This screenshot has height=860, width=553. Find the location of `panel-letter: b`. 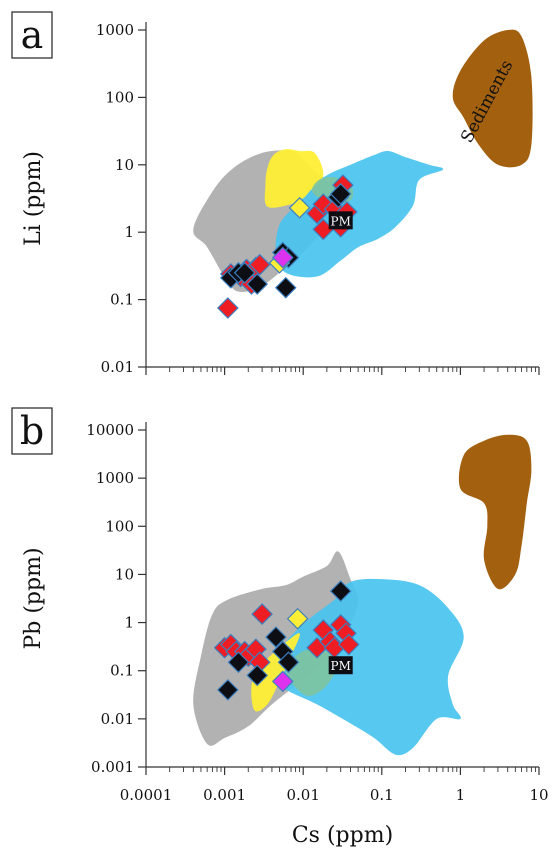

panel-letter: b is located at coordinates (32, 431).